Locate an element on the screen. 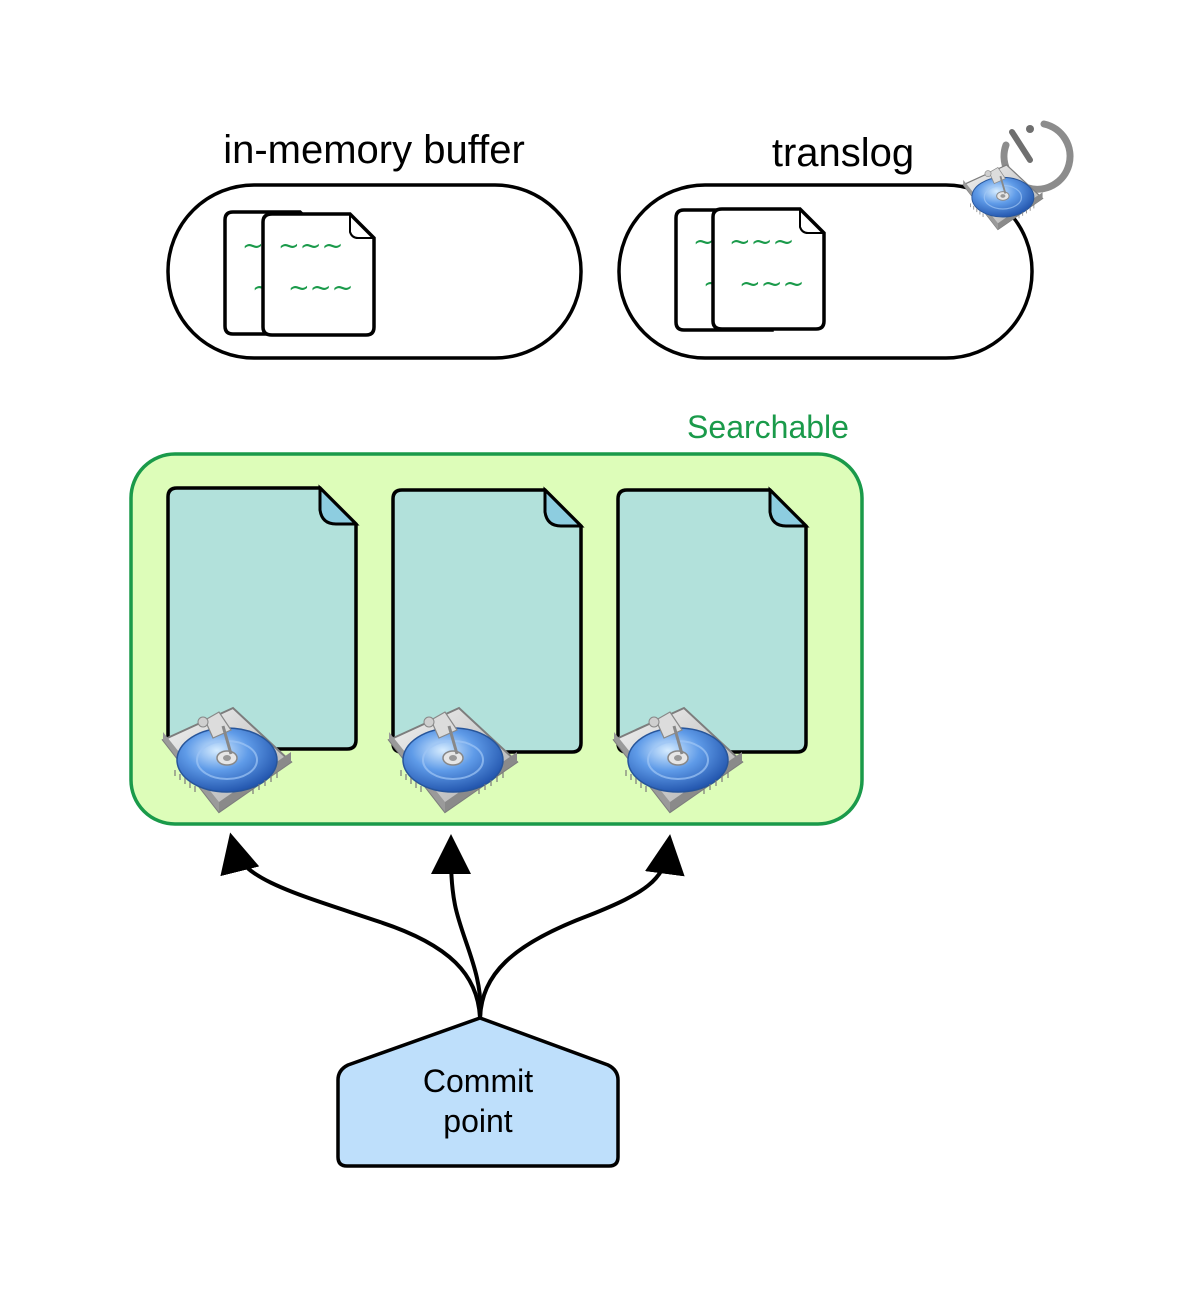 This screenshot has width=1200, height=1313. commit-point: Commit point is located at coordinates (478, 1092).